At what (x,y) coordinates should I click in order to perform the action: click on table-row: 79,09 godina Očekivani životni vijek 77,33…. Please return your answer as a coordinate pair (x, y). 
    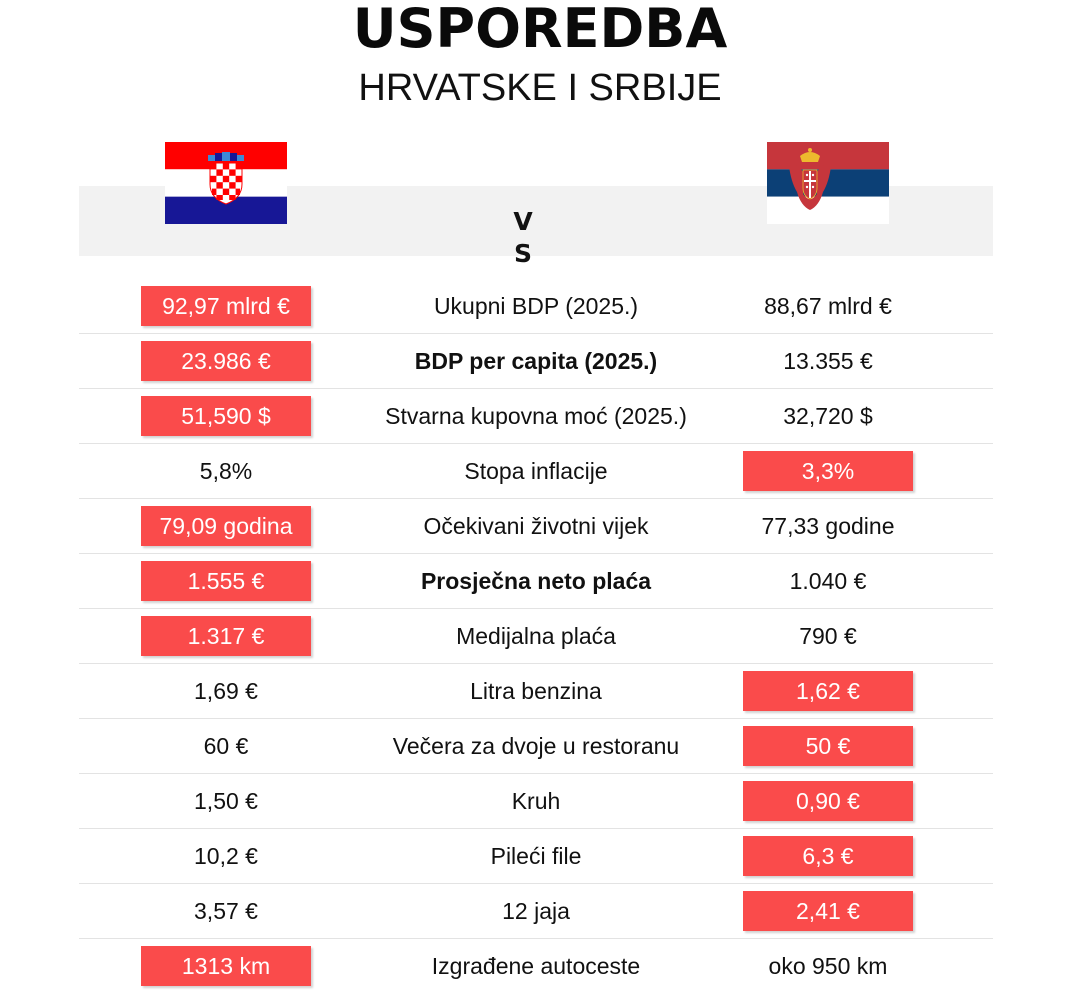
    Looking at the image, I should click on (536, 526).